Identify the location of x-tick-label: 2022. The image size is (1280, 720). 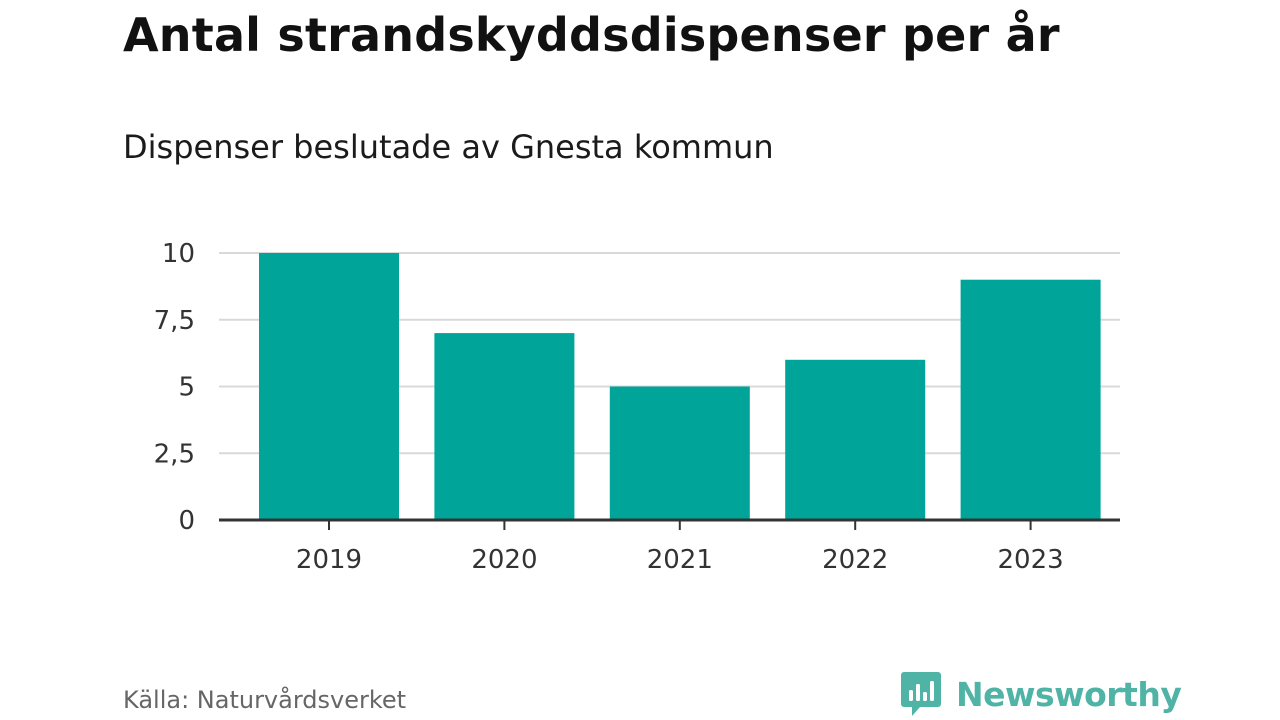
(855, 560).